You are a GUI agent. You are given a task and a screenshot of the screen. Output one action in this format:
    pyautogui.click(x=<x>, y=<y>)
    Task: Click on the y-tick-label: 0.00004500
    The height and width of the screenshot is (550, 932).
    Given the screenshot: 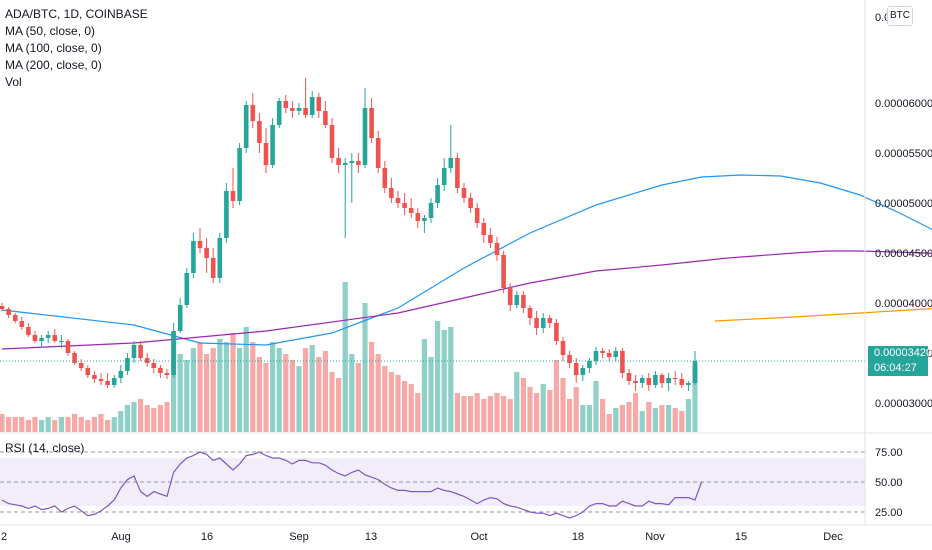 What is the action you would take?
    pyautogui.click(x=903, y=254)
    